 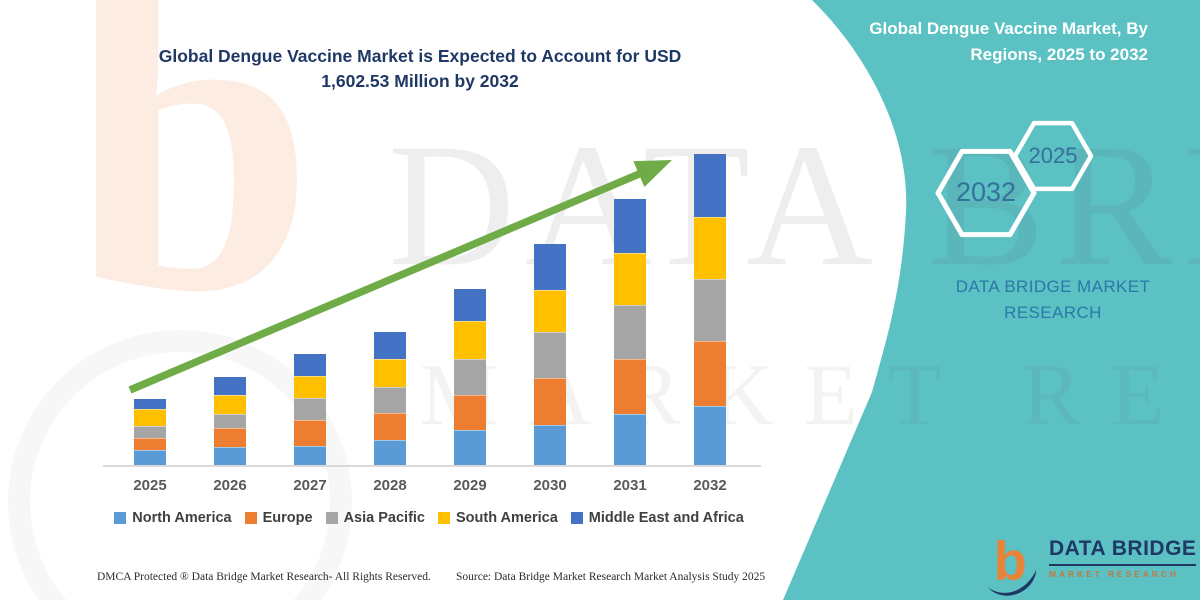 What do you see at coordinates (710, 186) in the screenshot?
I see `bar-segment-2032-middle-east-and-africa` at bounding box center [710, 186].